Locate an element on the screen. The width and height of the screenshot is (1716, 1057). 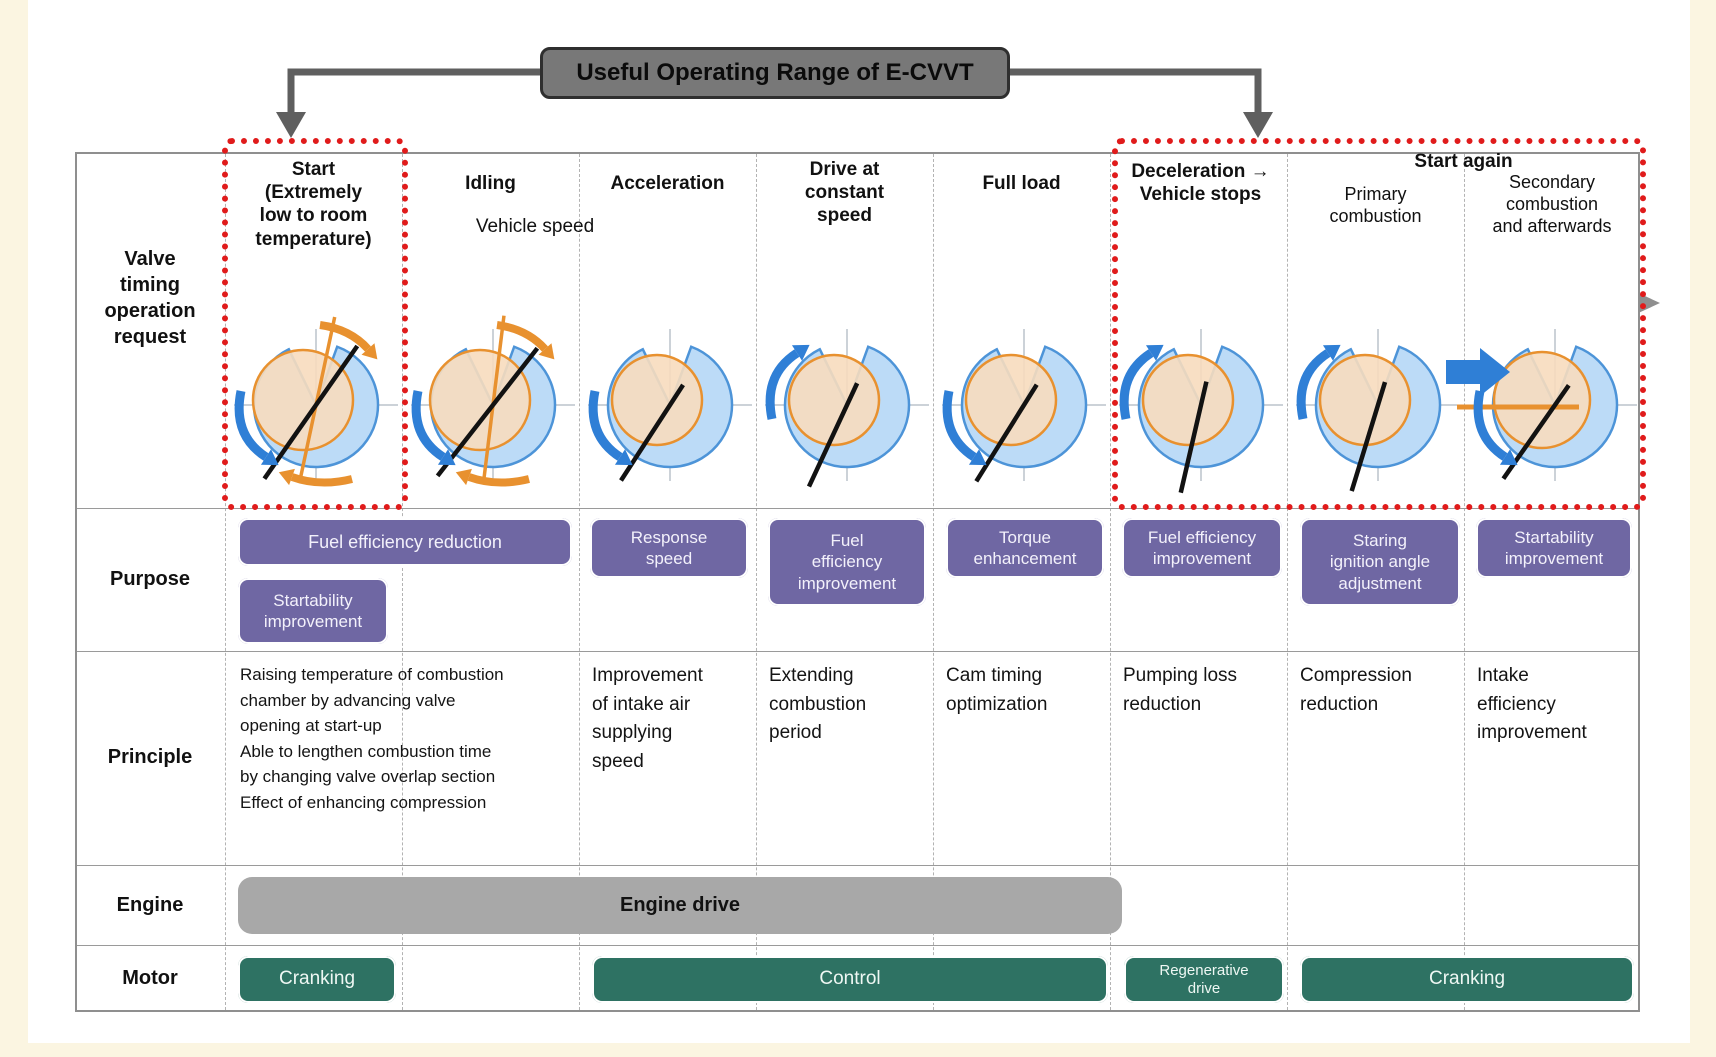
purpose-badge-torque-enhancement: Torque enhancement is located at coordinates (1025, 548).